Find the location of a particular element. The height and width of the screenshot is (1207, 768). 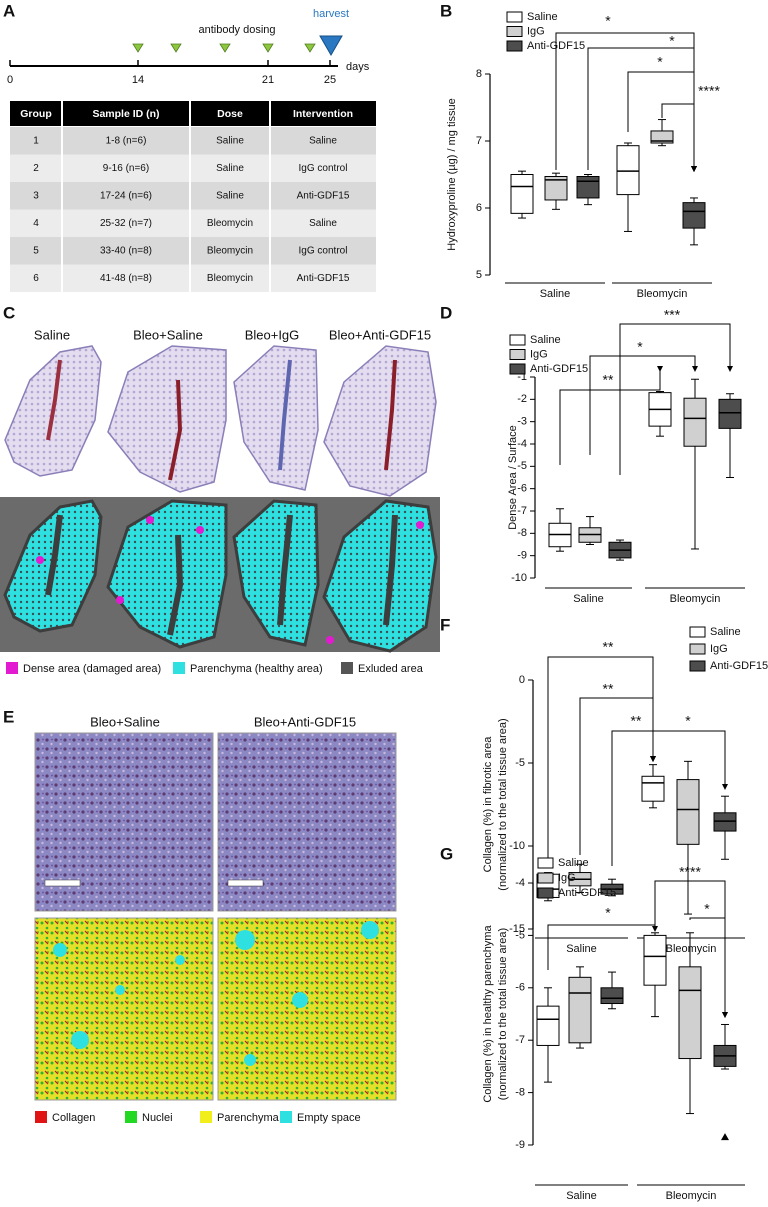

table-header-cell: Intervention is located at coordinates (323, 114).